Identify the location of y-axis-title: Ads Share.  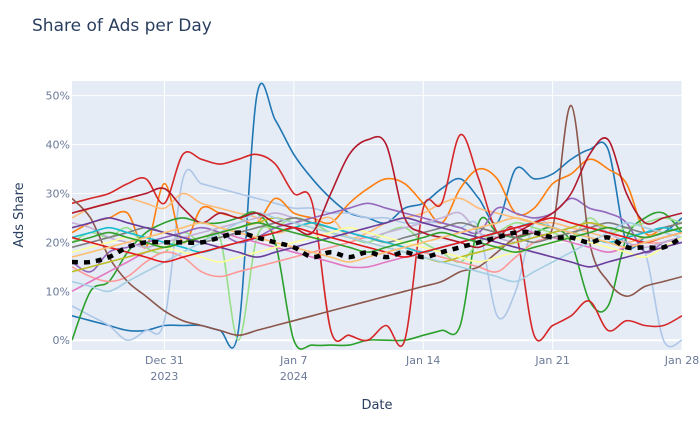
(19, 214).